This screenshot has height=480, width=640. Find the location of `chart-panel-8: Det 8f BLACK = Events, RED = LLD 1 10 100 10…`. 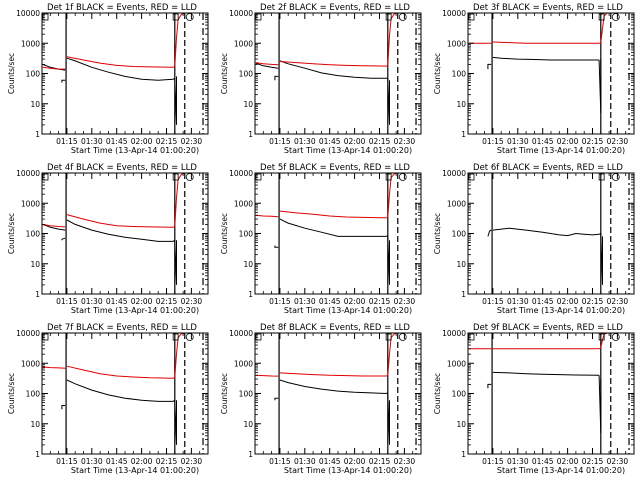

chart-panel-8: Det 8f BLACK = Events, RED = LLD 1 10 100 10… is located at coordinates (321, 399).